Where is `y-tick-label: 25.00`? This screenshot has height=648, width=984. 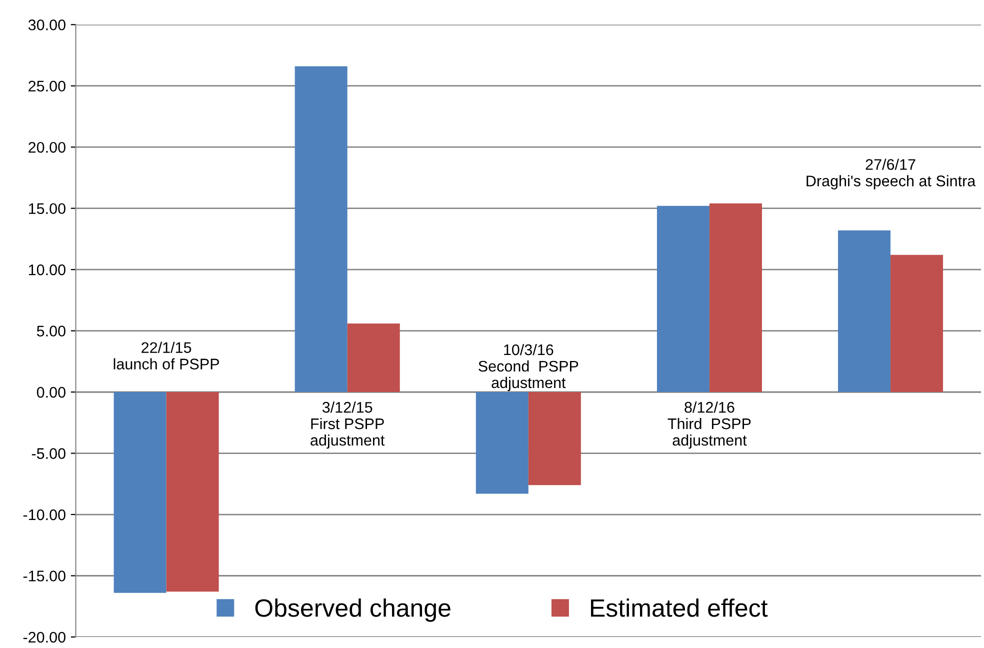 y-tick-label: 25.00 is located at coordinates (47, 86).